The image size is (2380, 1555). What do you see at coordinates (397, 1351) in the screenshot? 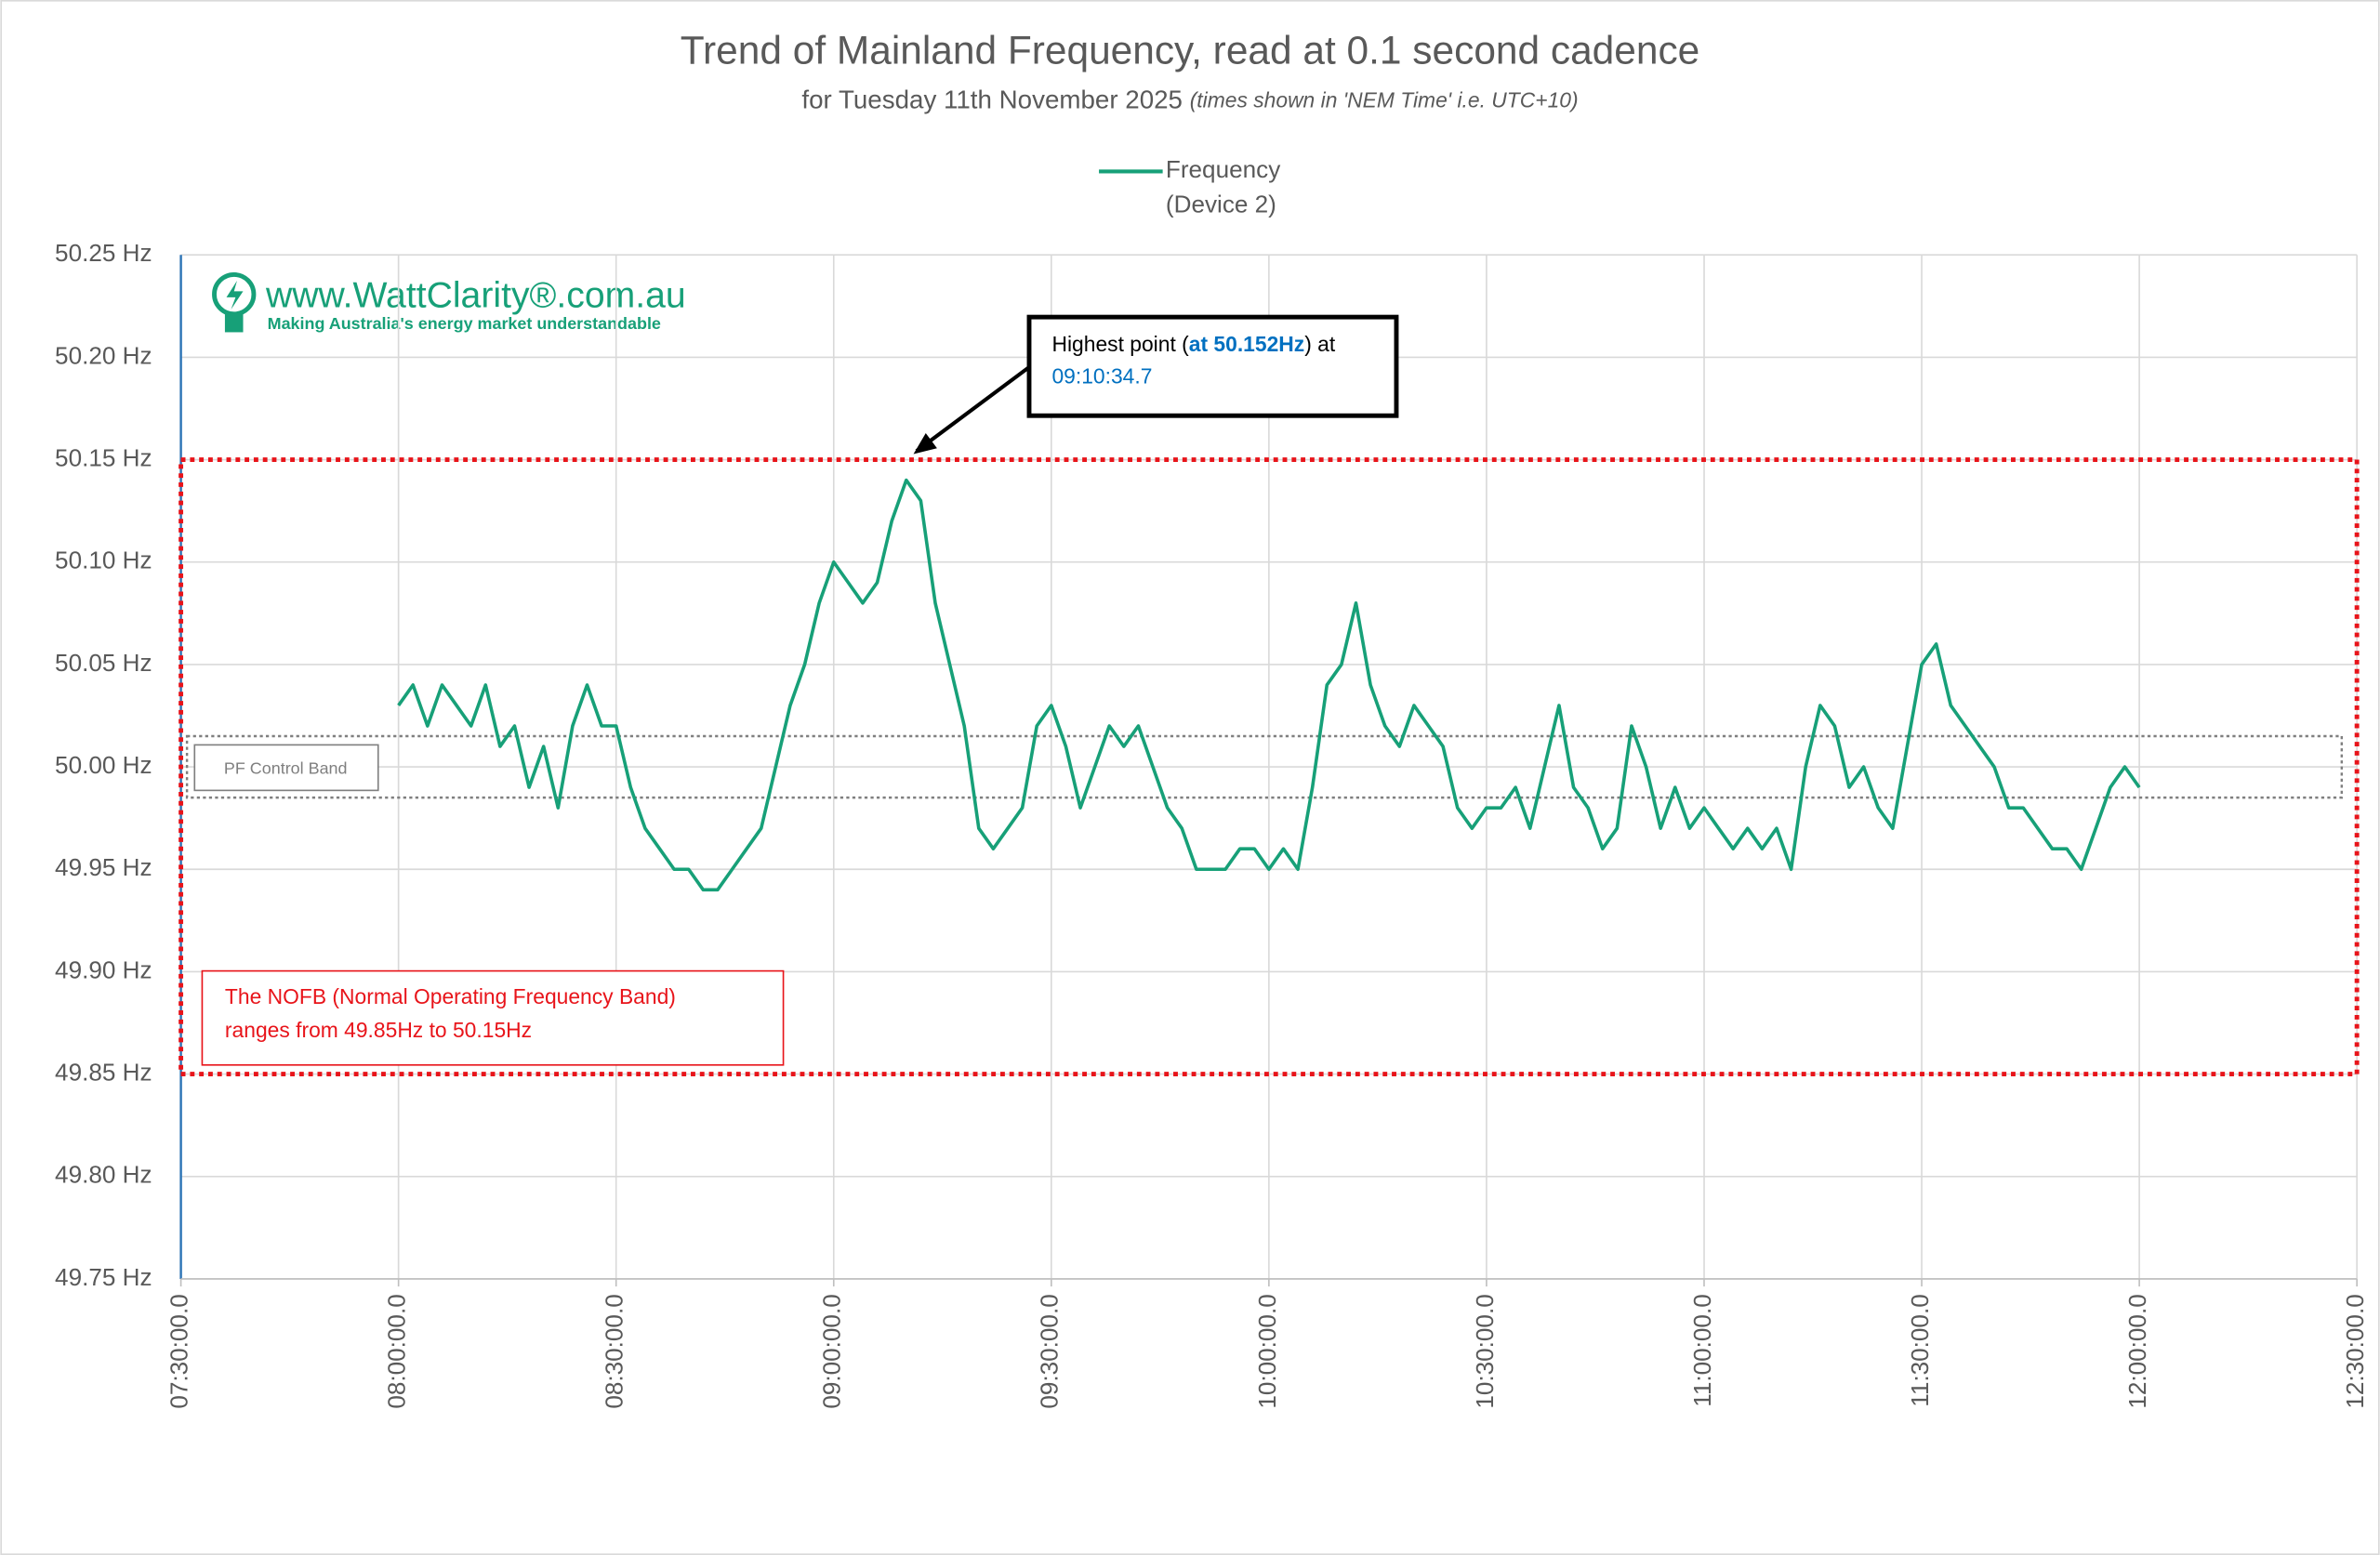
I see `x-tick-label: 08:00:00.0` at bounding box center [397, 1351].